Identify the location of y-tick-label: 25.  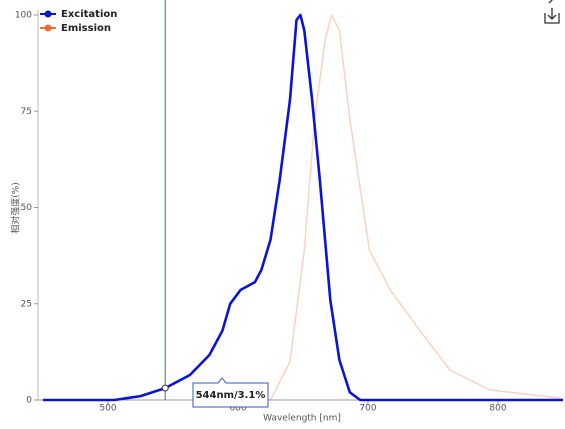
(26, 304).